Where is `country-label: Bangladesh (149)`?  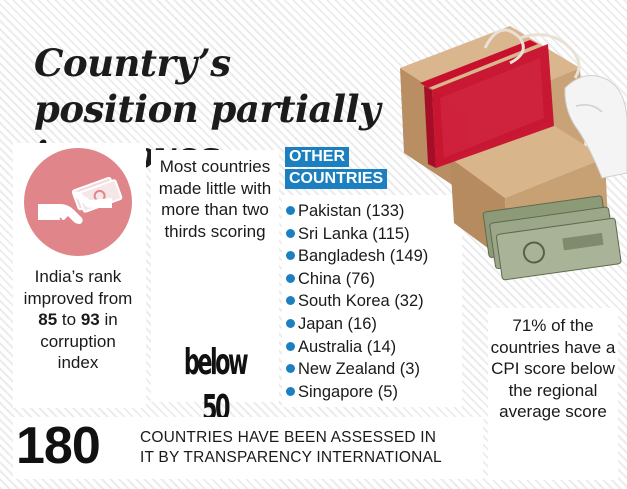 country-label: Bangladesh (149) is located at coordinates (363, 256).